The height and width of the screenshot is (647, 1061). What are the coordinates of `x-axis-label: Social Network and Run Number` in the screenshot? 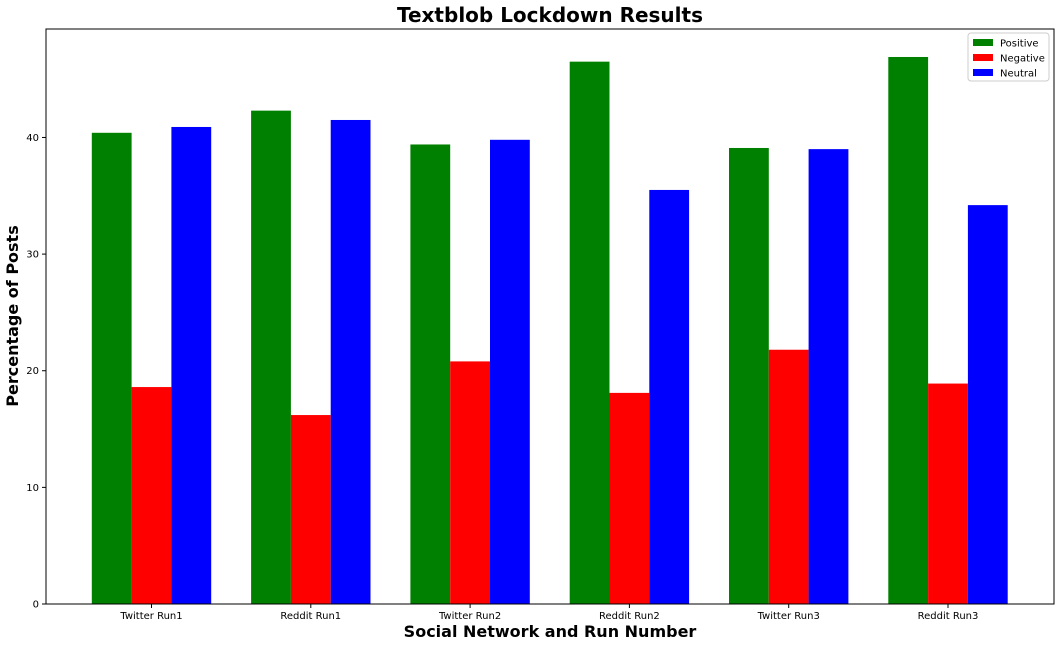 It's located at (550, 631).